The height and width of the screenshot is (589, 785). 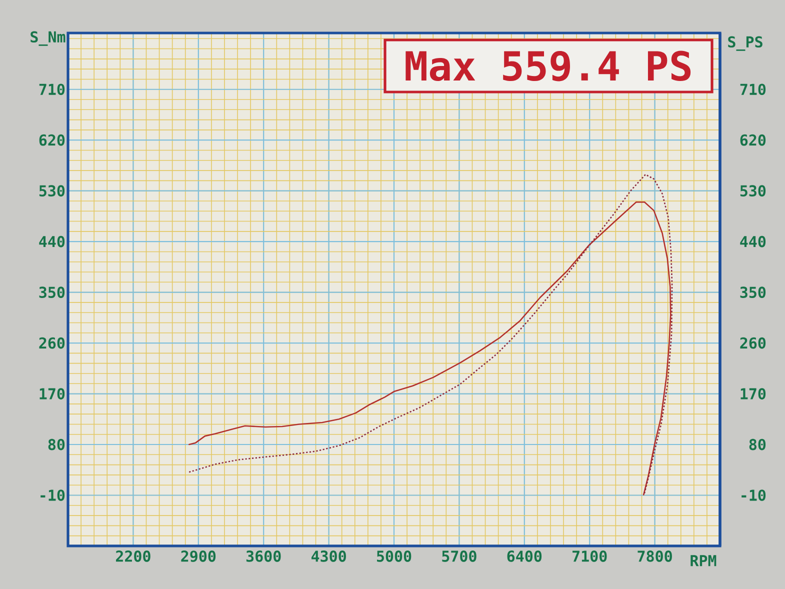 I want to click on y-tick-label: 530, so click(x=52, y=191).